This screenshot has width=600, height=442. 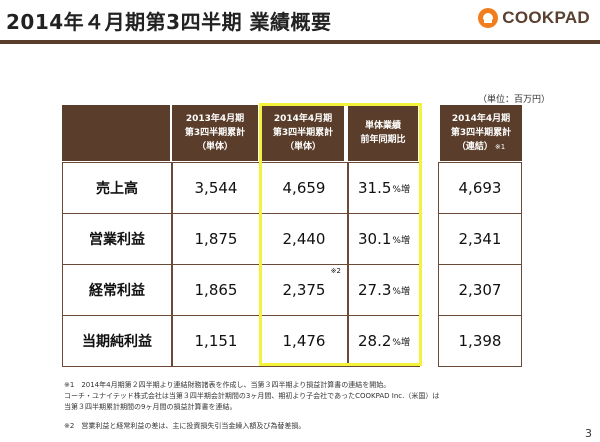 What do you see at coordinates (588, 433) in the screenshot?
I see `page-number: 3` at bounding box center [588, 433].